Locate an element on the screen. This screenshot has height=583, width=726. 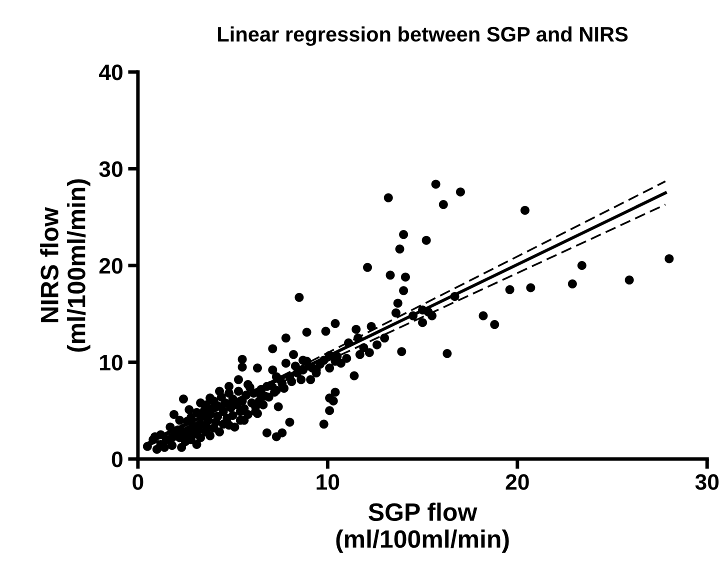
x-tick-label: 30 is located at coordinates (707, 482).